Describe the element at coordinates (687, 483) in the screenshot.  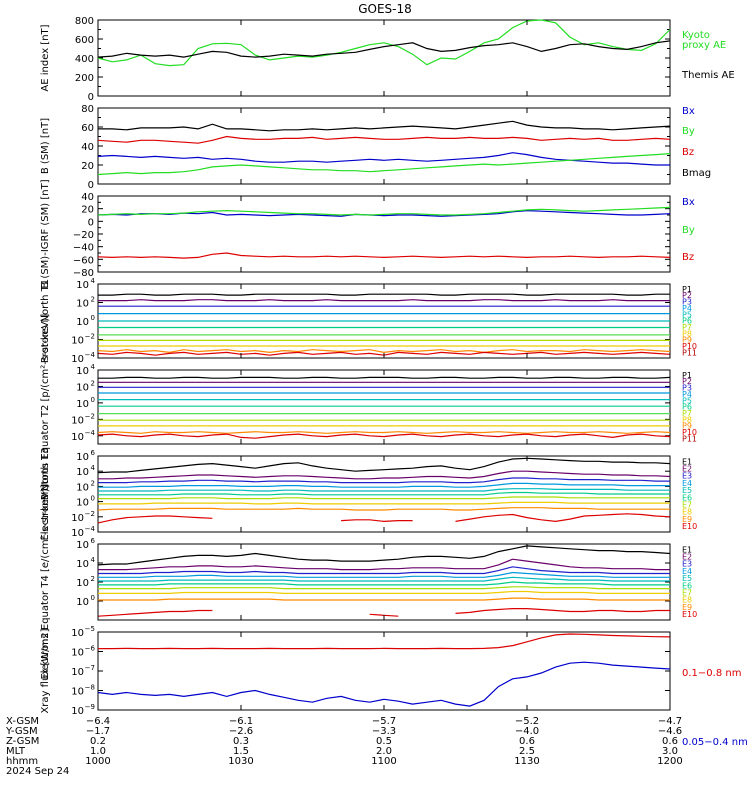
I see `legend-label: E4` at that location.